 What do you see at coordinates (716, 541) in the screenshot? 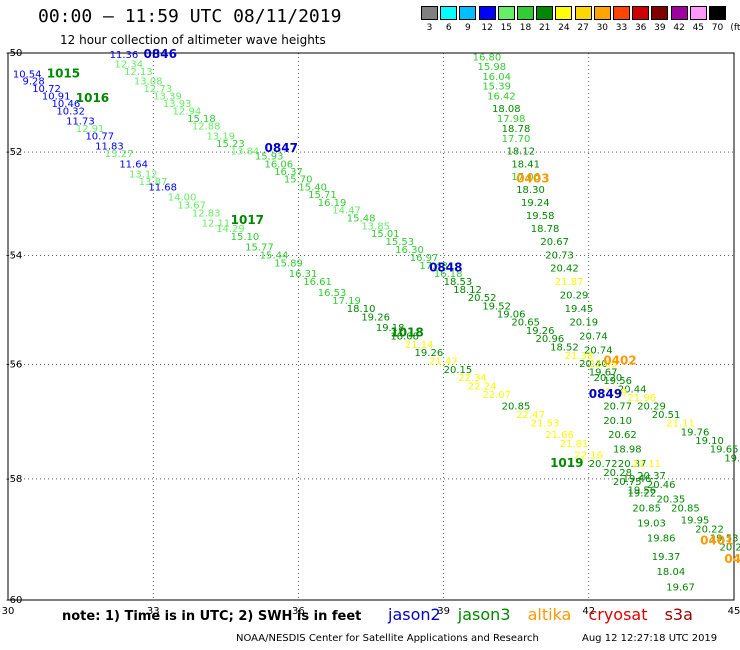
I see `pass-label: 0401` at bounding box center [716, 541].